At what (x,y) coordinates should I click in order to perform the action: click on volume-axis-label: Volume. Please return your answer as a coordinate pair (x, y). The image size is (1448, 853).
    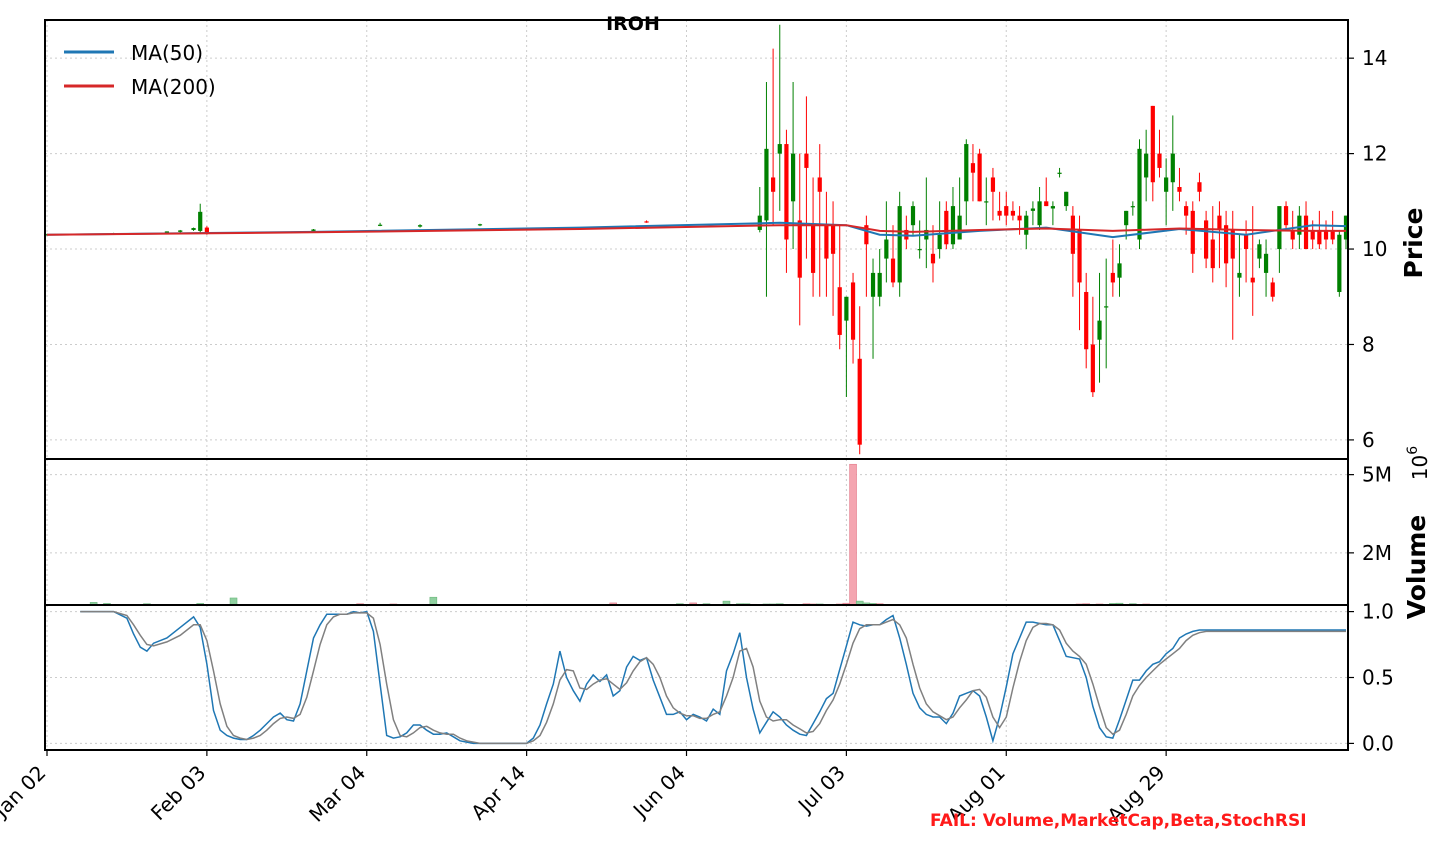
    Looking at the image, I should click on (1416, 567).